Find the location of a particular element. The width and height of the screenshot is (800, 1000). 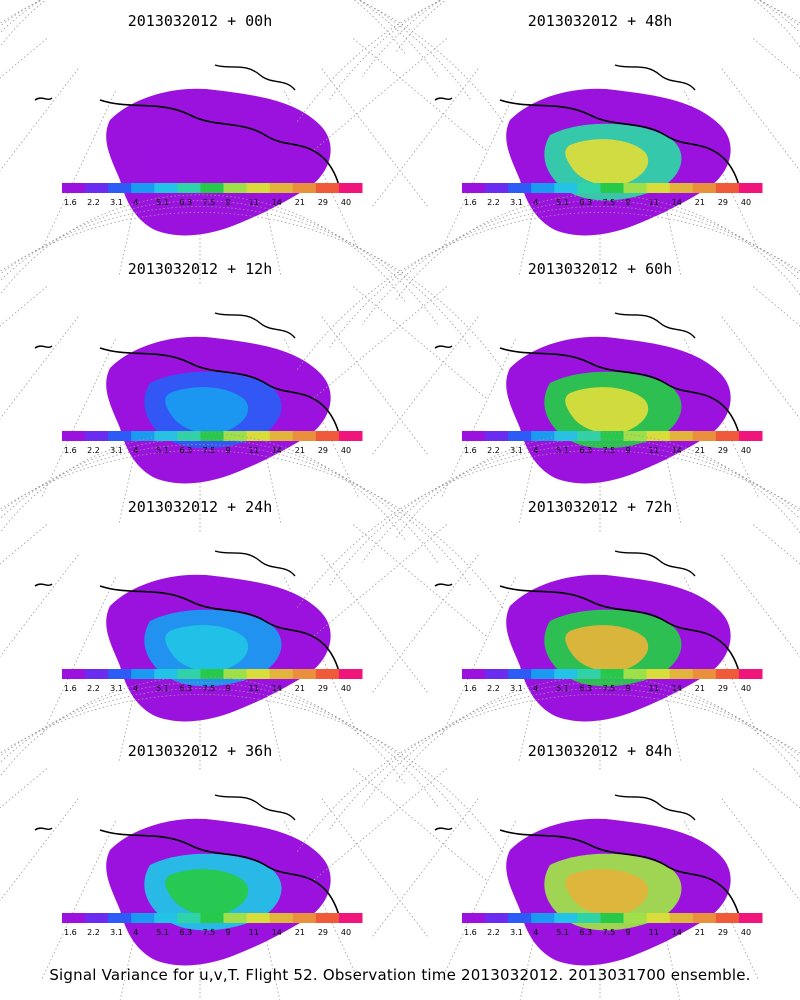

variance-field is located at coordinates (207, 410).